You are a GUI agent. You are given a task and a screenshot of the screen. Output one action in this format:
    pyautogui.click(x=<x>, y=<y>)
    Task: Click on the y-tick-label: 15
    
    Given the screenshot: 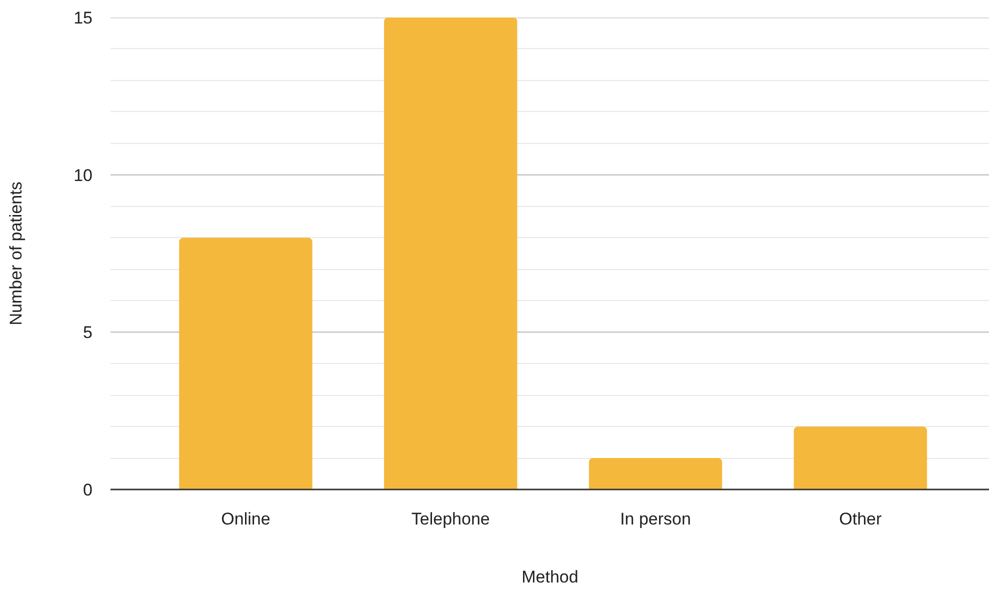 What is the action you would take?
    pyautogui.click(x=83, y=18)
    